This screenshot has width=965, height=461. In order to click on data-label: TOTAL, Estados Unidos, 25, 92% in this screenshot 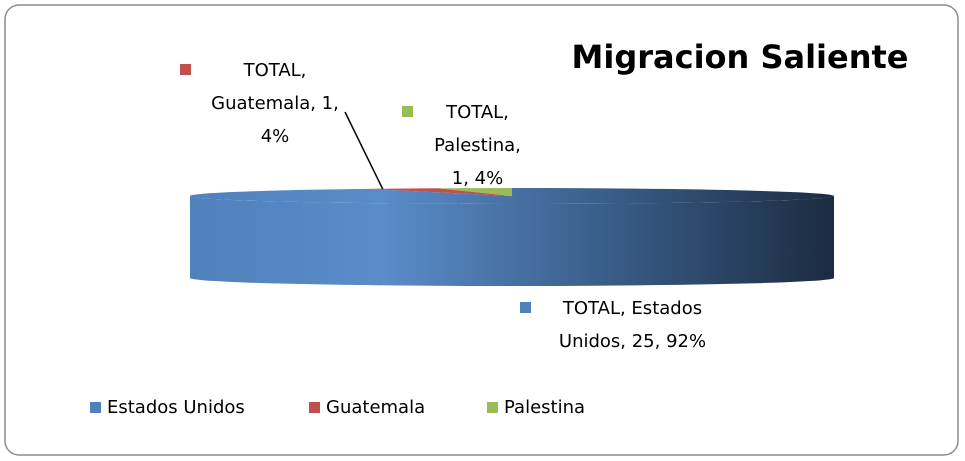, I will do `click(632, 325)`.